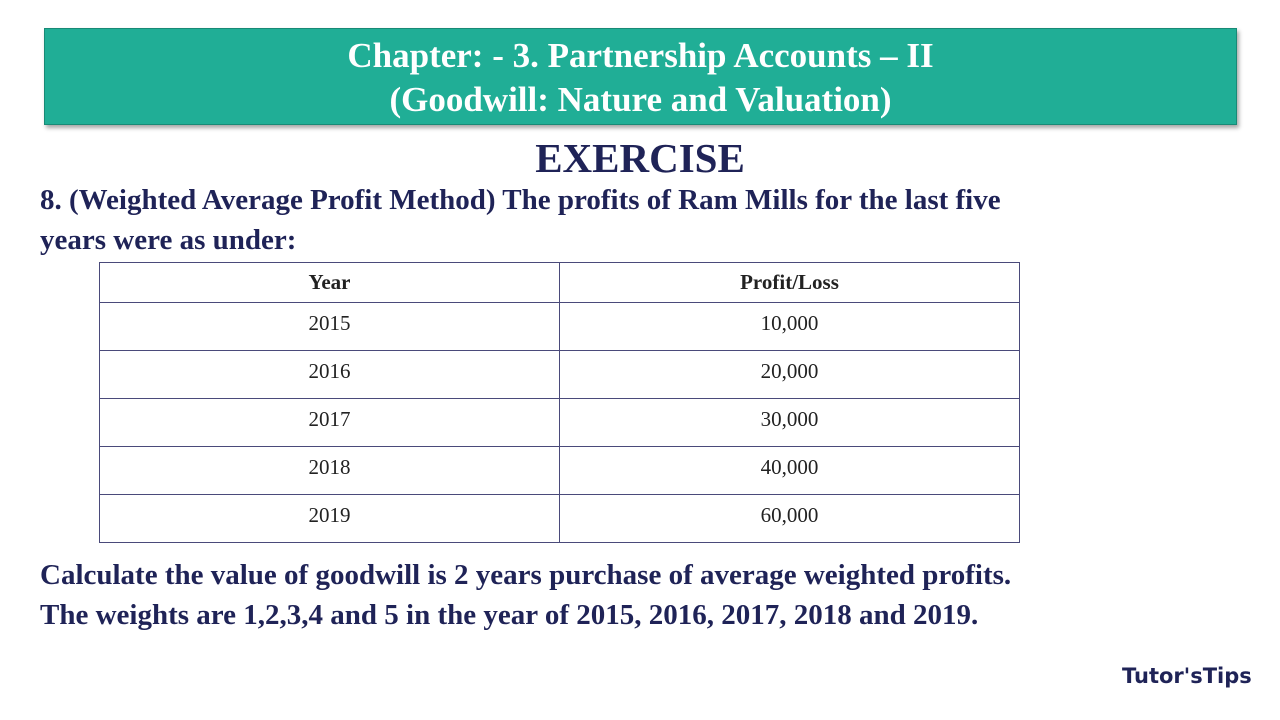 Image resolution: width=1280 pixels, height=720 pixels. Describe the element at coordinates (1187, 676) in the screenshot. I see `logo: Tutor'sTips` at that location.